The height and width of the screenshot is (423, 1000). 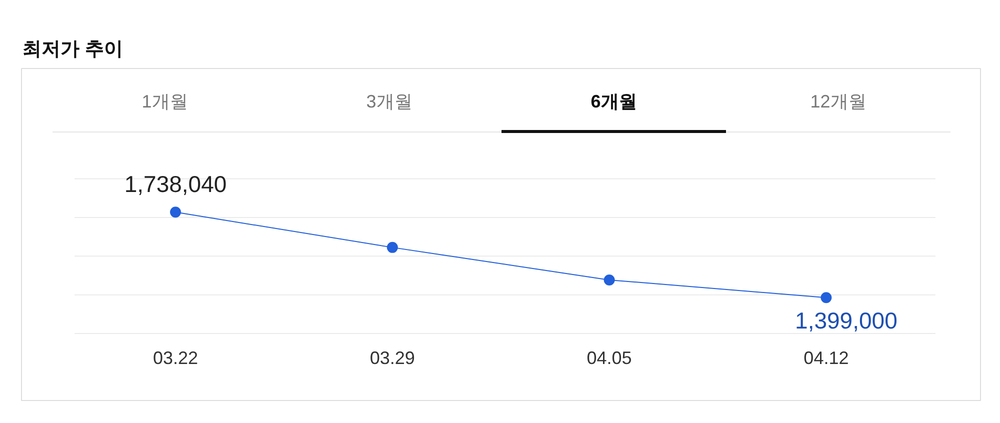 I want to click on data-label: 1,399,000, so click(x=846, y=321).